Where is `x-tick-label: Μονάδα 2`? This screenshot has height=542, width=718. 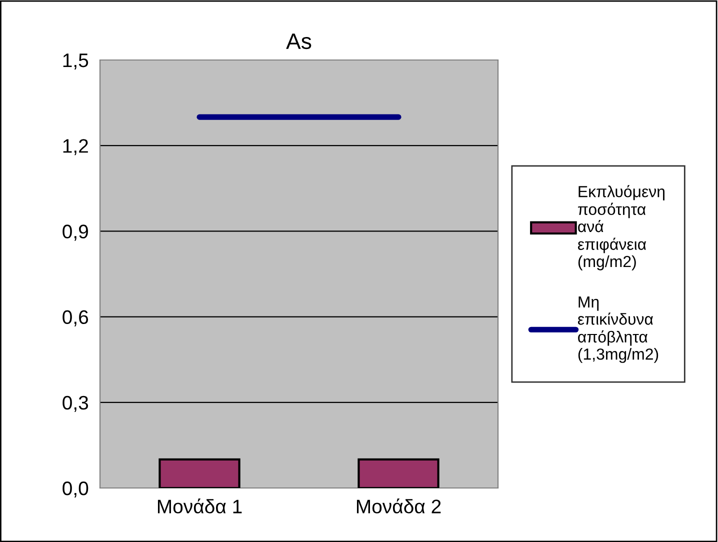 x-tick-label: Μονάδα 2 is located at coordinates (398, 506).